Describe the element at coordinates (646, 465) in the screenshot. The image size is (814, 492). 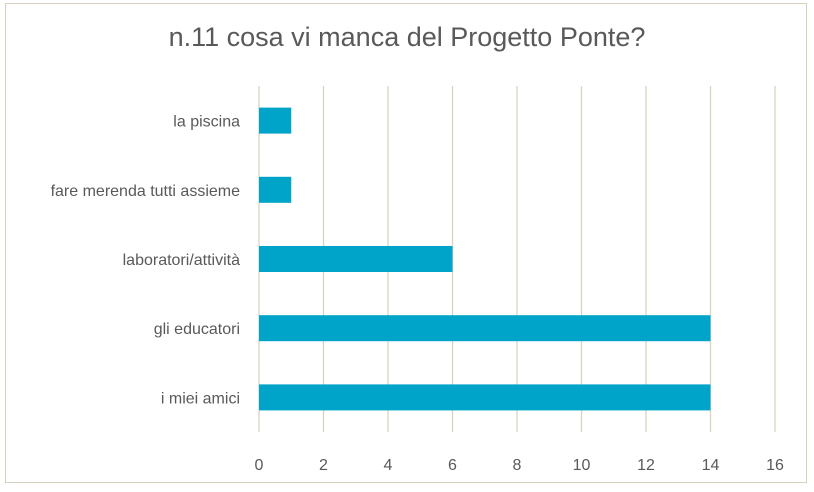
I see `x-tick-12: 12` at that location.